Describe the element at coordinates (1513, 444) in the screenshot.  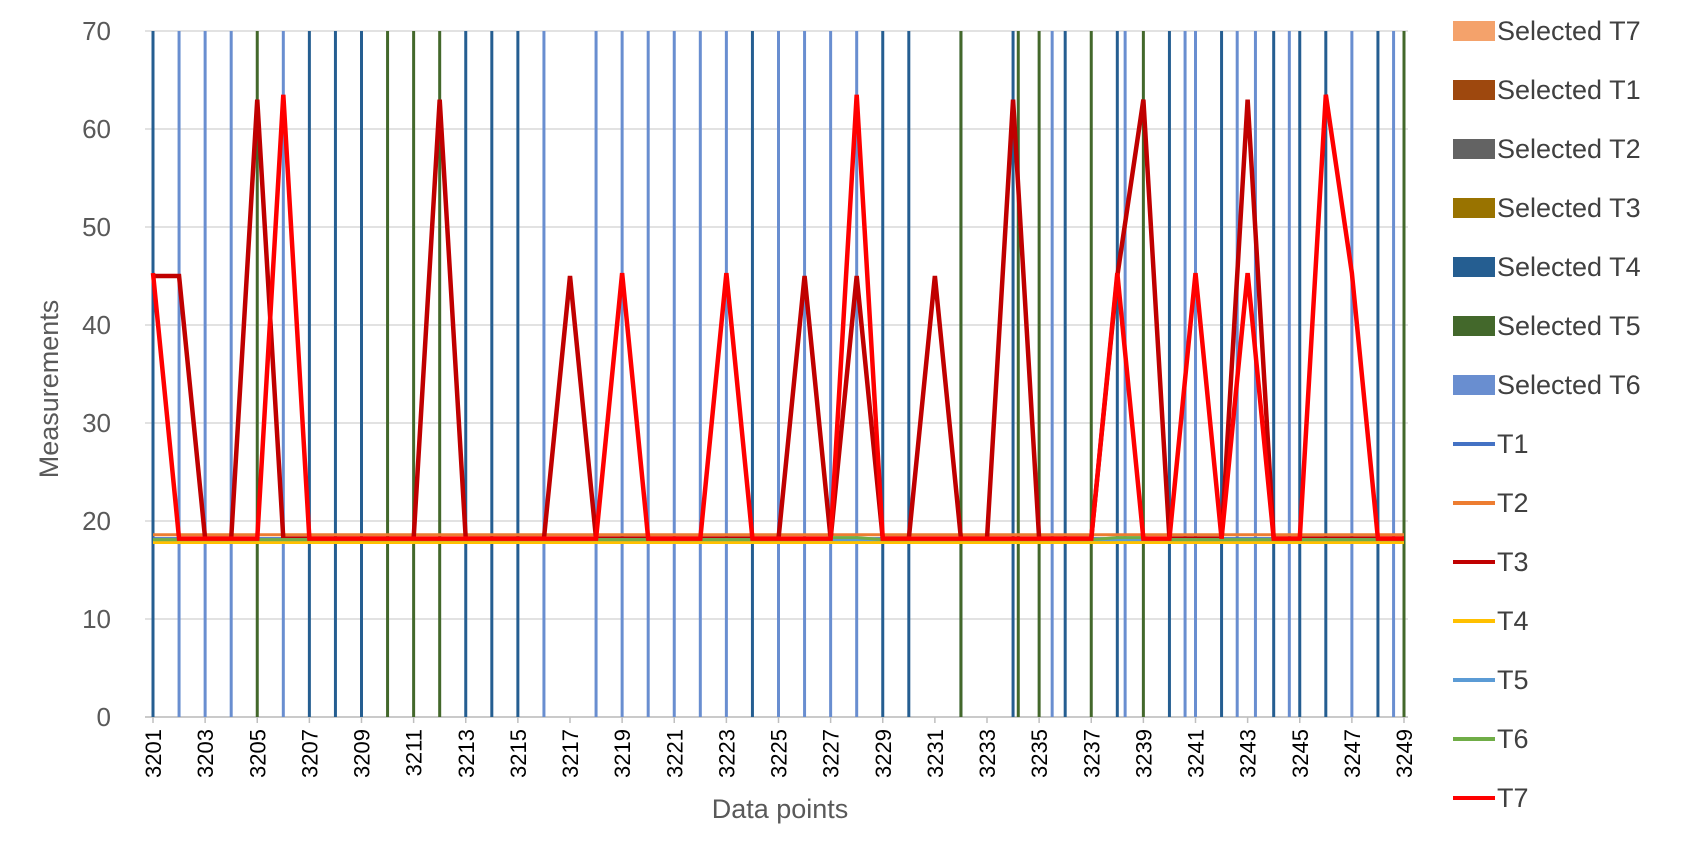
I see `legend-label: T1` at that location.